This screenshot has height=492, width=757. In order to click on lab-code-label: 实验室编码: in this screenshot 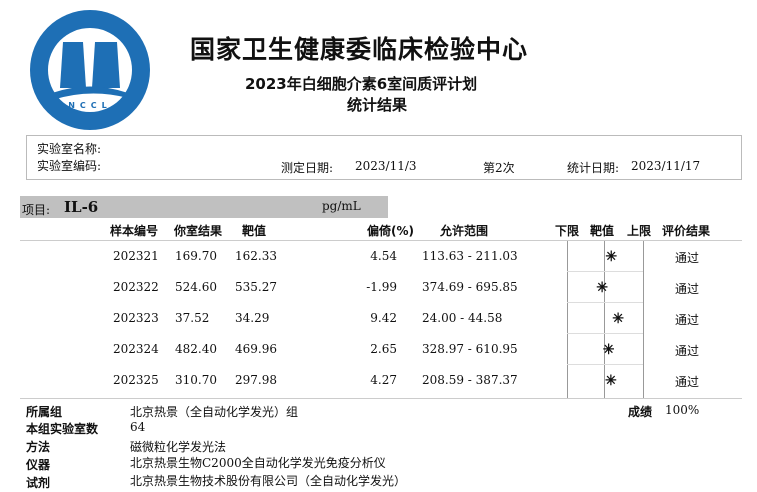, I will do `click(69, 166)`.